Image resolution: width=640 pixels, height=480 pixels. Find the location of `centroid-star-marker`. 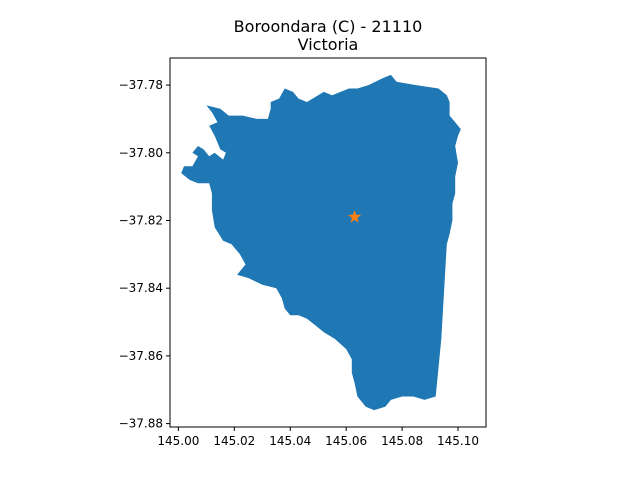

centroid-star-marker is located at coordinates (354, 216).